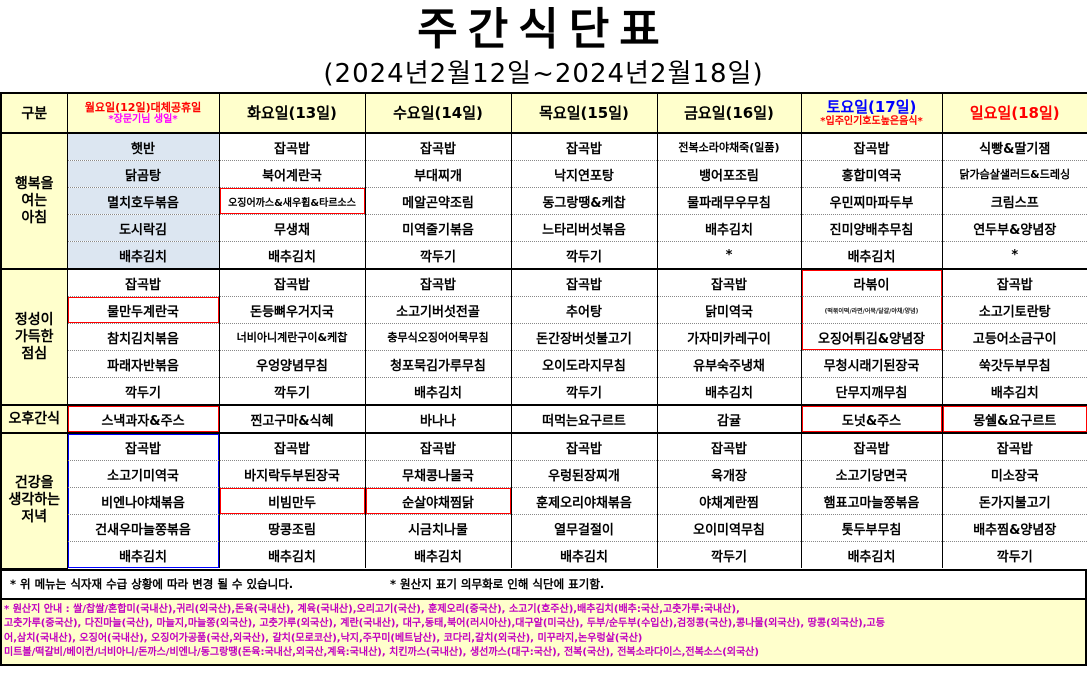 The height and width of the screenshot is (676, 1087). What do you see at coordinates (292, 146) in the screenshot?
I see `menu-cell-tue-breakfast-0: 잡곡밥` at bounding box center [292, 146].